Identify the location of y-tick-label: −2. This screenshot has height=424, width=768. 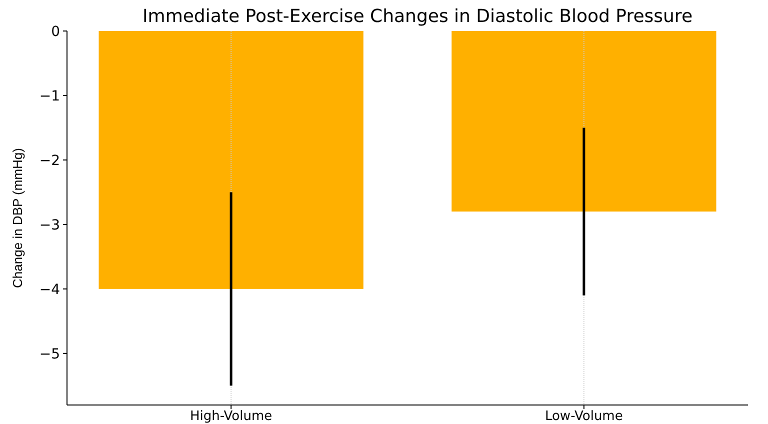
(49, 160).